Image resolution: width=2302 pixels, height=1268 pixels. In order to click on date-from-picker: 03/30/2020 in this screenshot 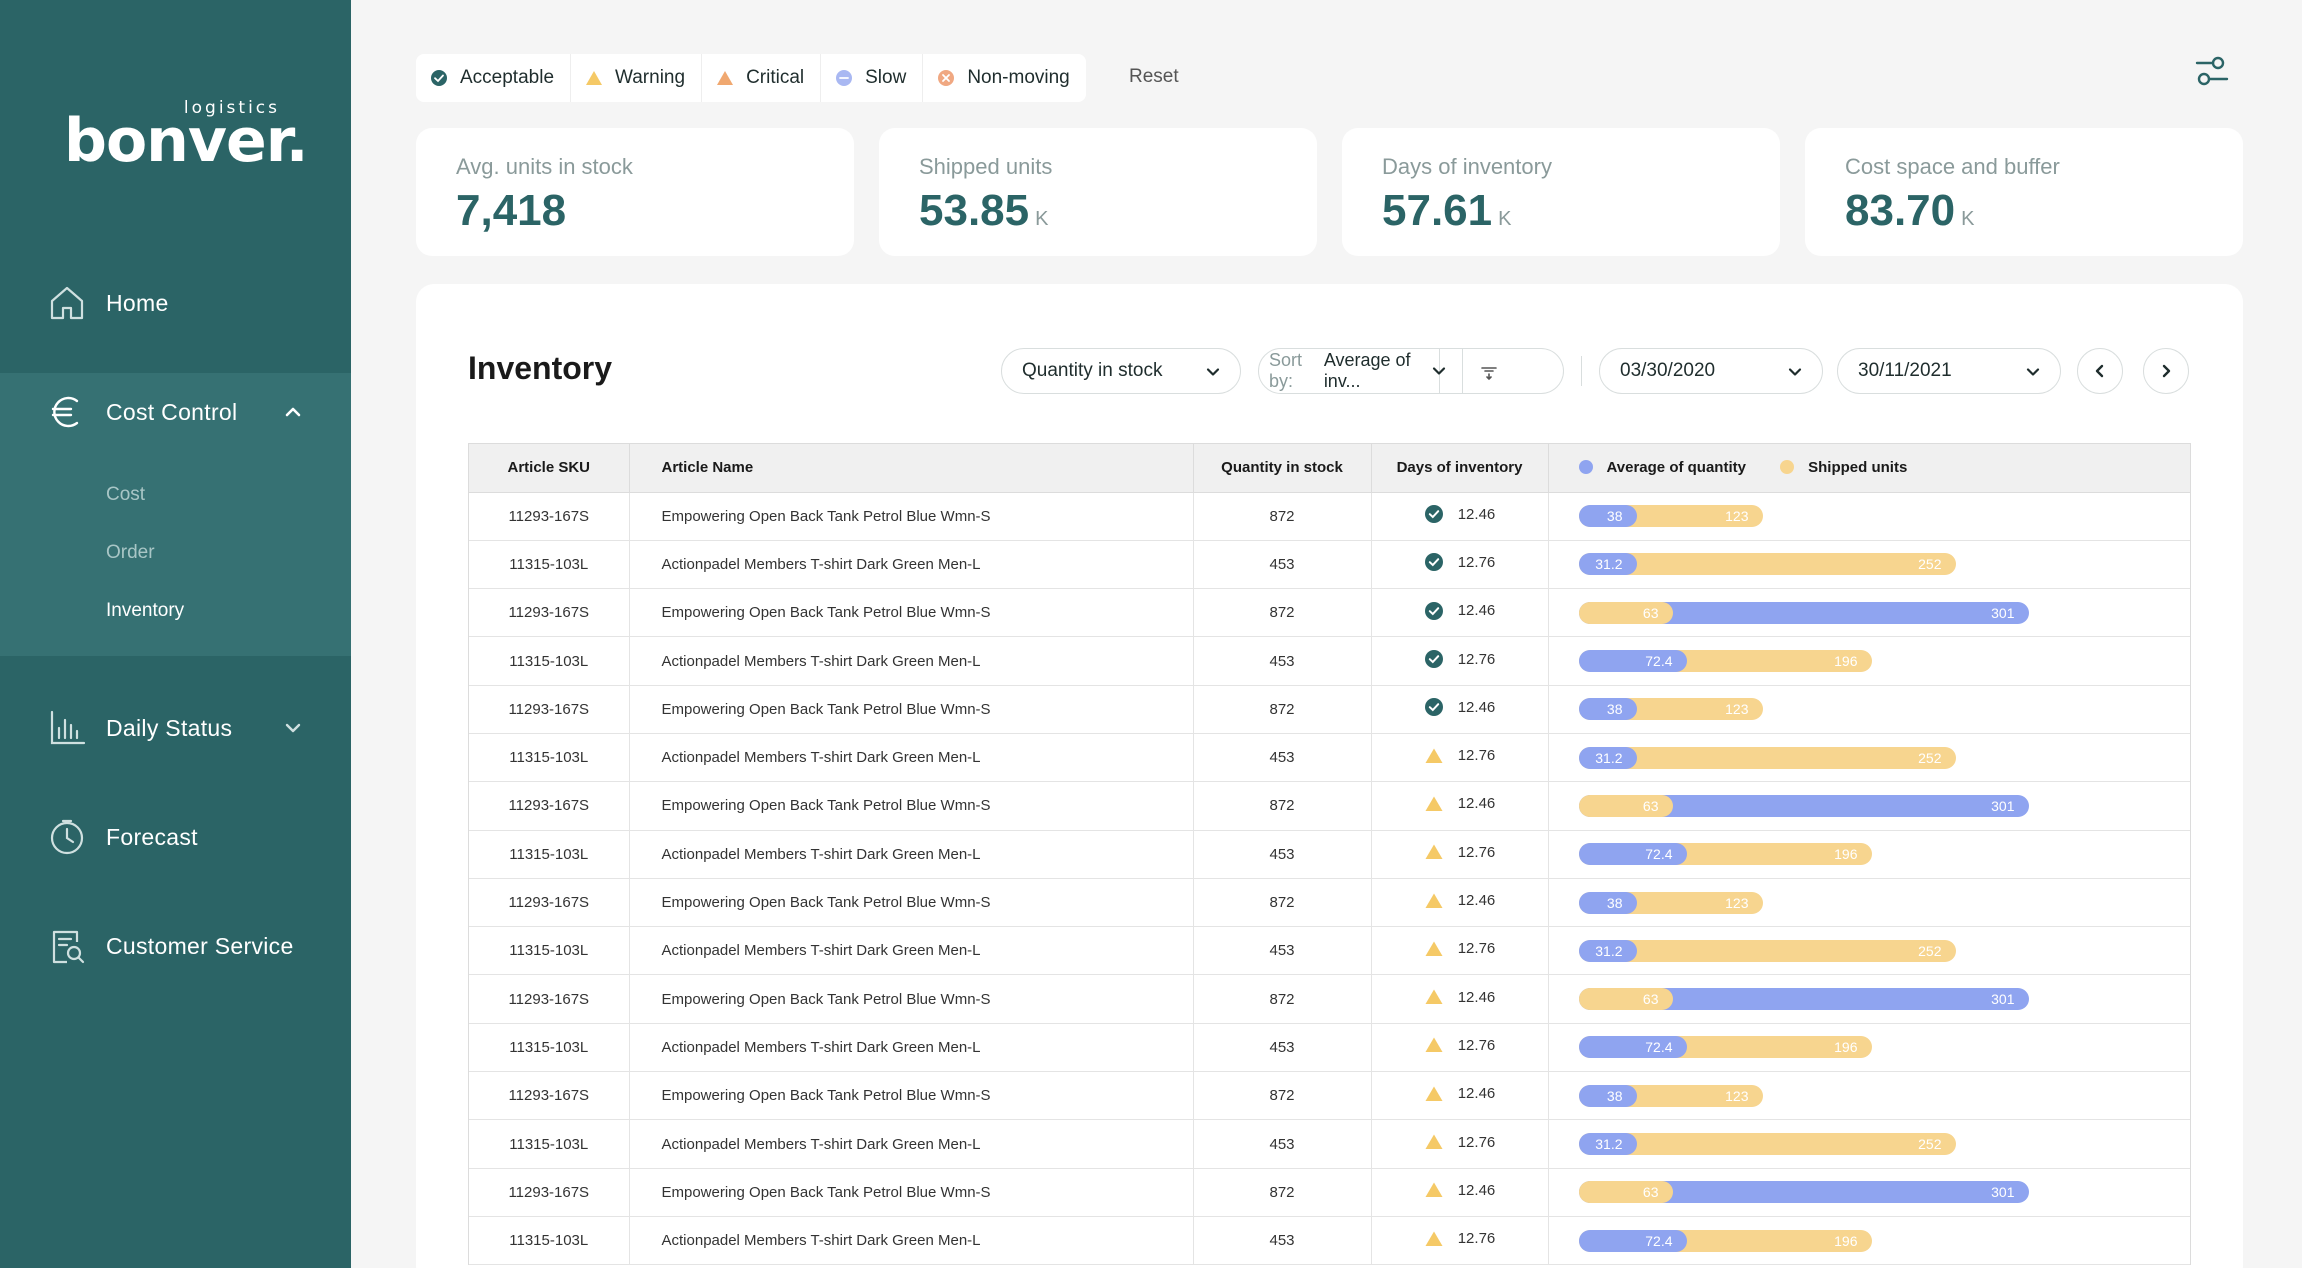, I will do `click(1711, 371)`.